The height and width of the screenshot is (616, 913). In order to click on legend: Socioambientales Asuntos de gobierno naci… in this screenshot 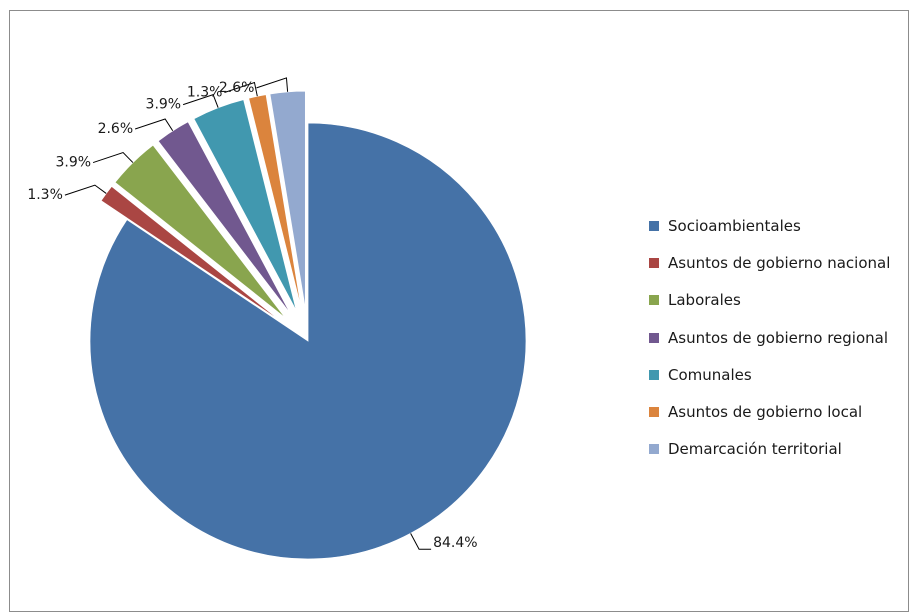, I will do `click(769, 337)`.